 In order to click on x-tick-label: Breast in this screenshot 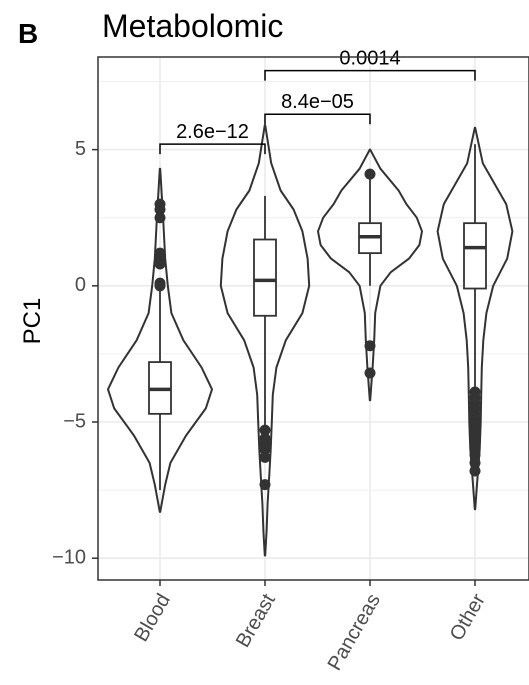, I will do `click(256, 620)`.